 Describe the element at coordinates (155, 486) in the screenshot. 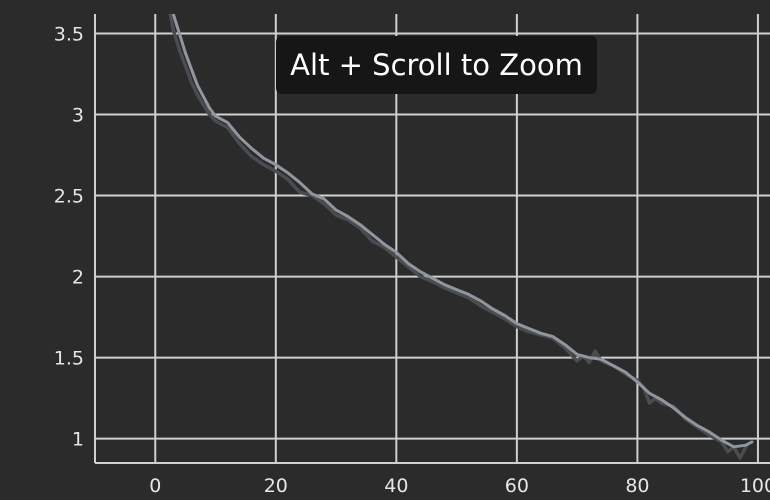

I see `x-tick-label: 0` at that location.